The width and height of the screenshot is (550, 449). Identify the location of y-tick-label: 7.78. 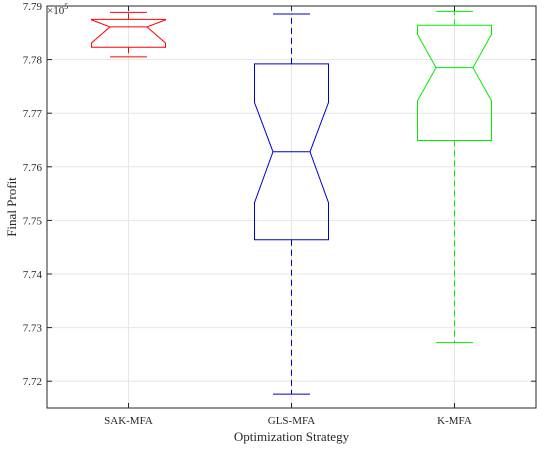
(33, 61).